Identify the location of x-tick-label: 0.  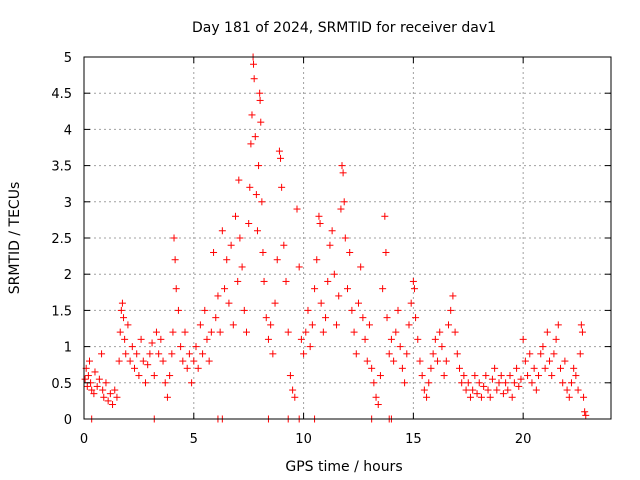
(84, 439).